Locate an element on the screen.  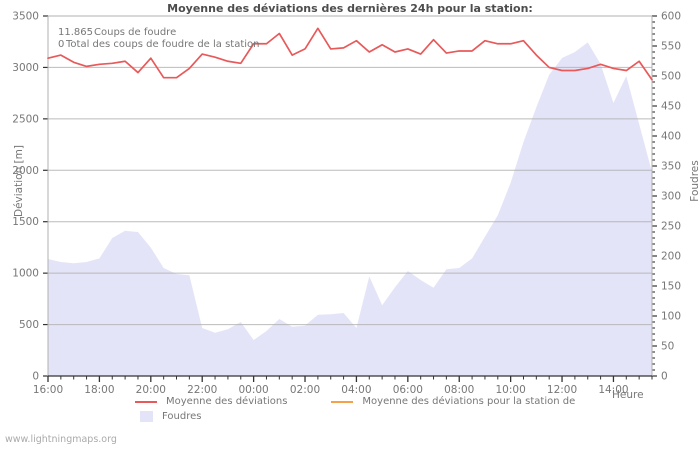
svg-text: 400 is located at coordinates (671, 137).